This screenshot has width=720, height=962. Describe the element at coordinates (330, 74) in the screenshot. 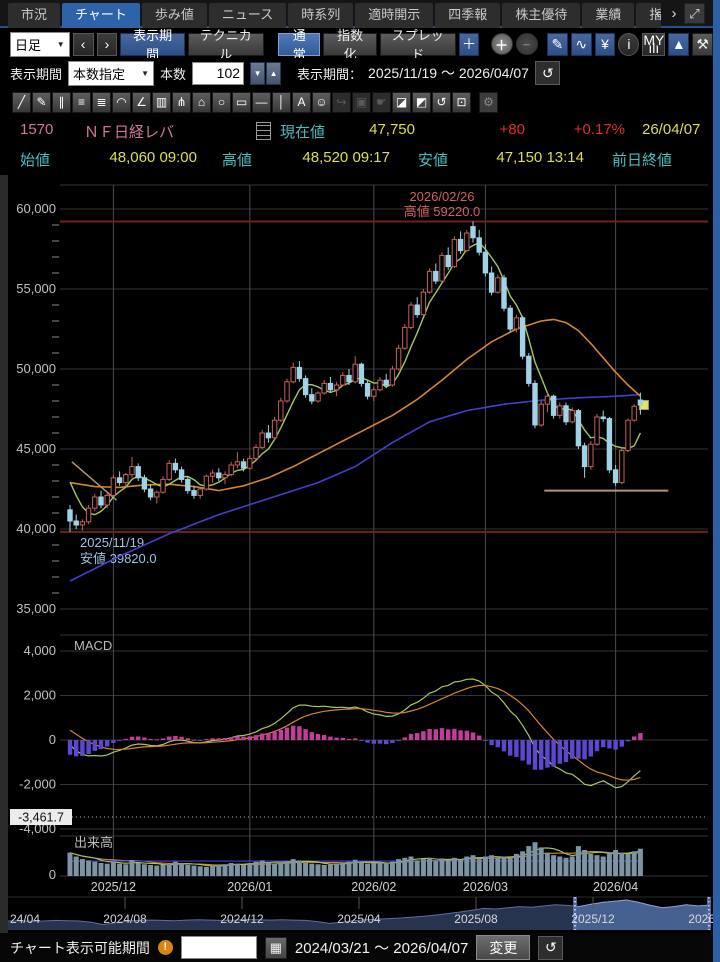

I see `range-label: 表示期間：` at that location.